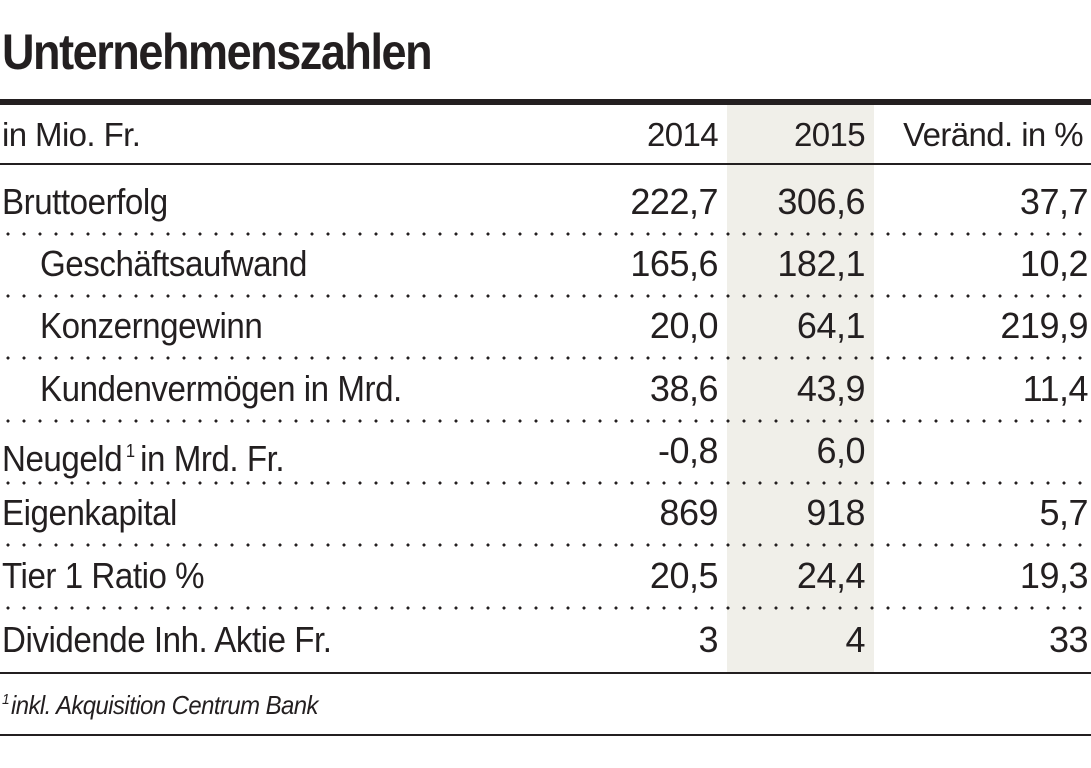 This screenshot has height=768, width=1091. What do you see at coordinates (674, 201) in the screenshot?
I see `value-2014: 222,7` at bounding box center [674, 201].